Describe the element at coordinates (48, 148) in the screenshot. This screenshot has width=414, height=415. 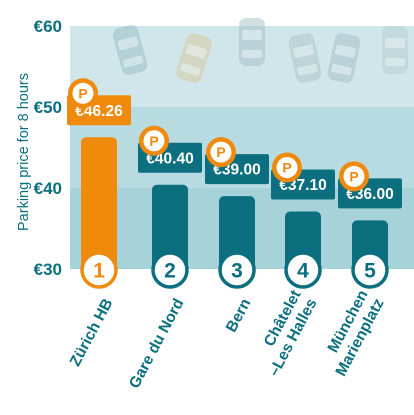
I see `y-axis-ticks: €30 €40 €50 €60` at that location.